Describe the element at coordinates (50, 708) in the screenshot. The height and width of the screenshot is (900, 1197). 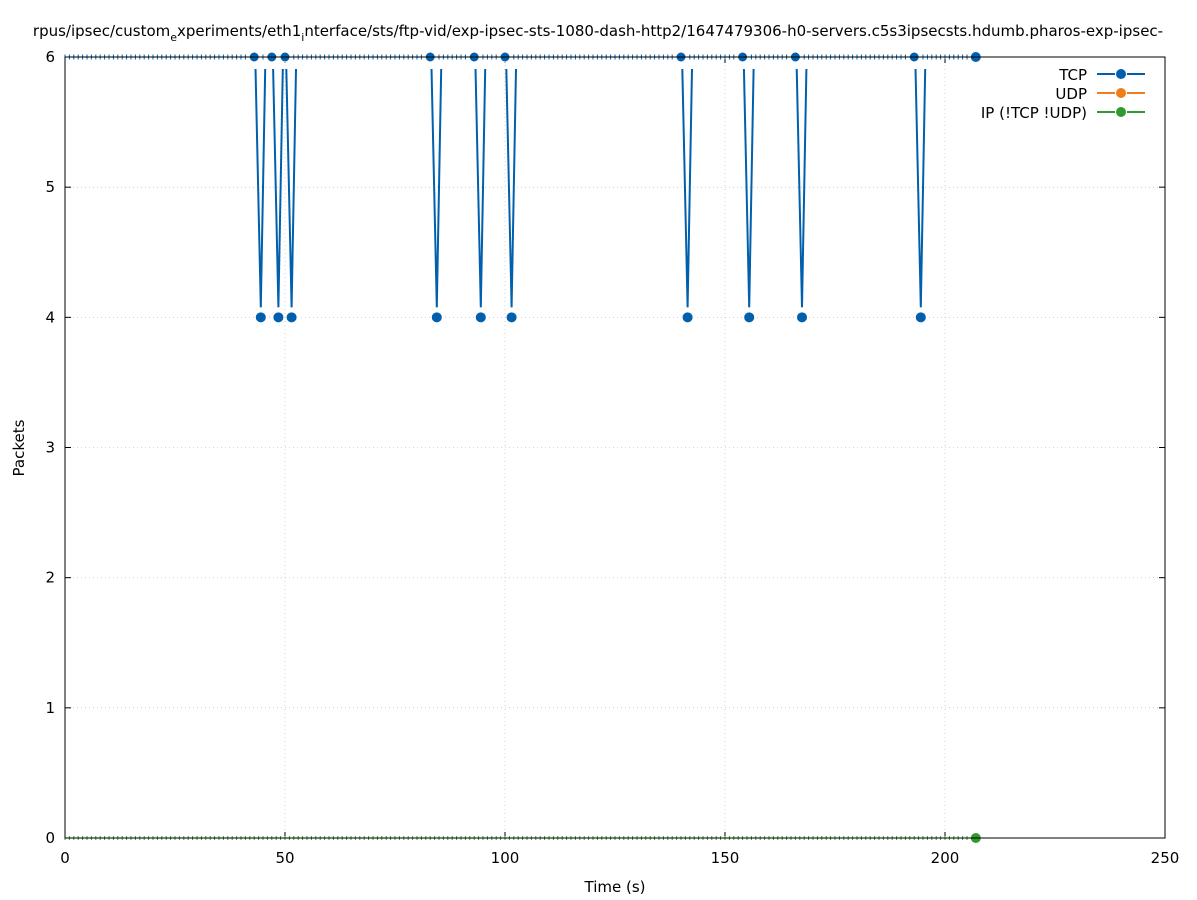
I see `y-tick-label: 1` at that location.